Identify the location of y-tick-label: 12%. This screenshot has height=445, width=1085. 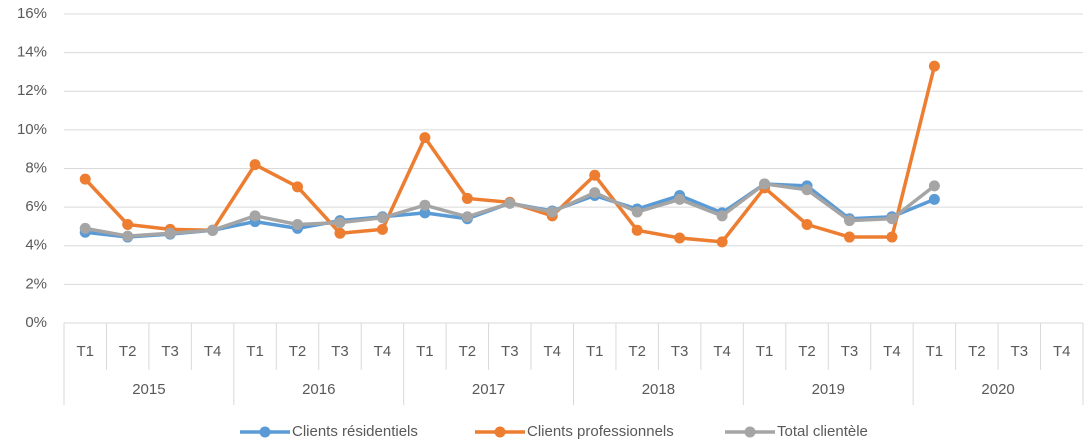
(32, 90).